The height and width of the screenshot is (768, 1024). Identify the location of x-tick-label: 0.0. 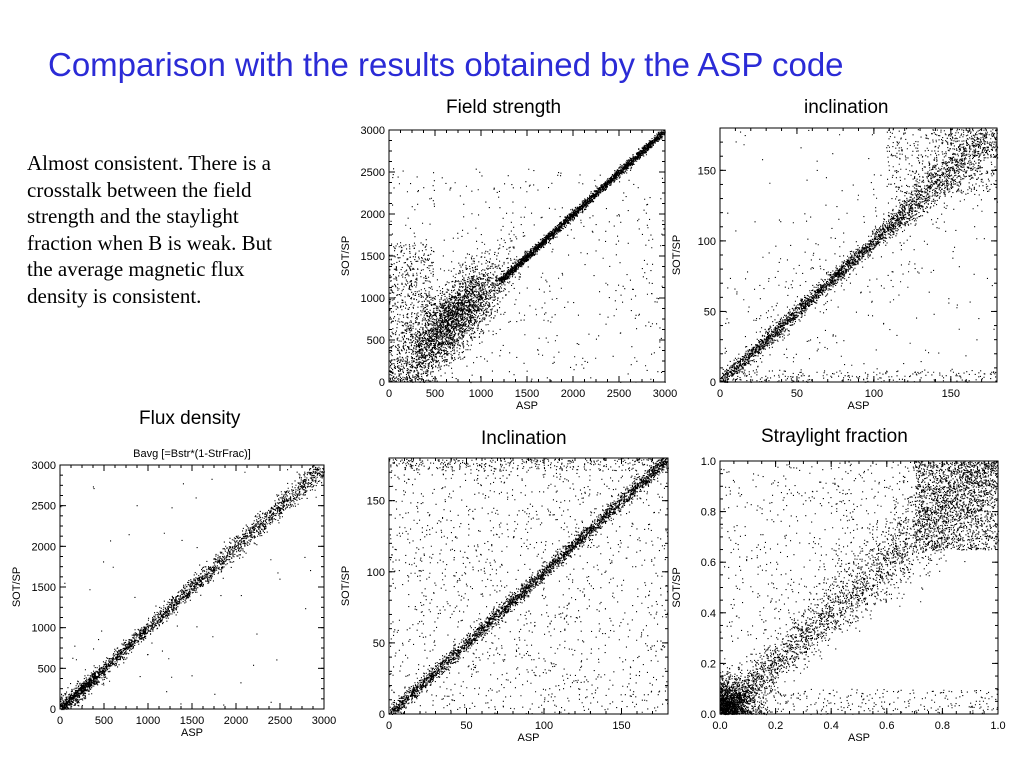
(719, 726).